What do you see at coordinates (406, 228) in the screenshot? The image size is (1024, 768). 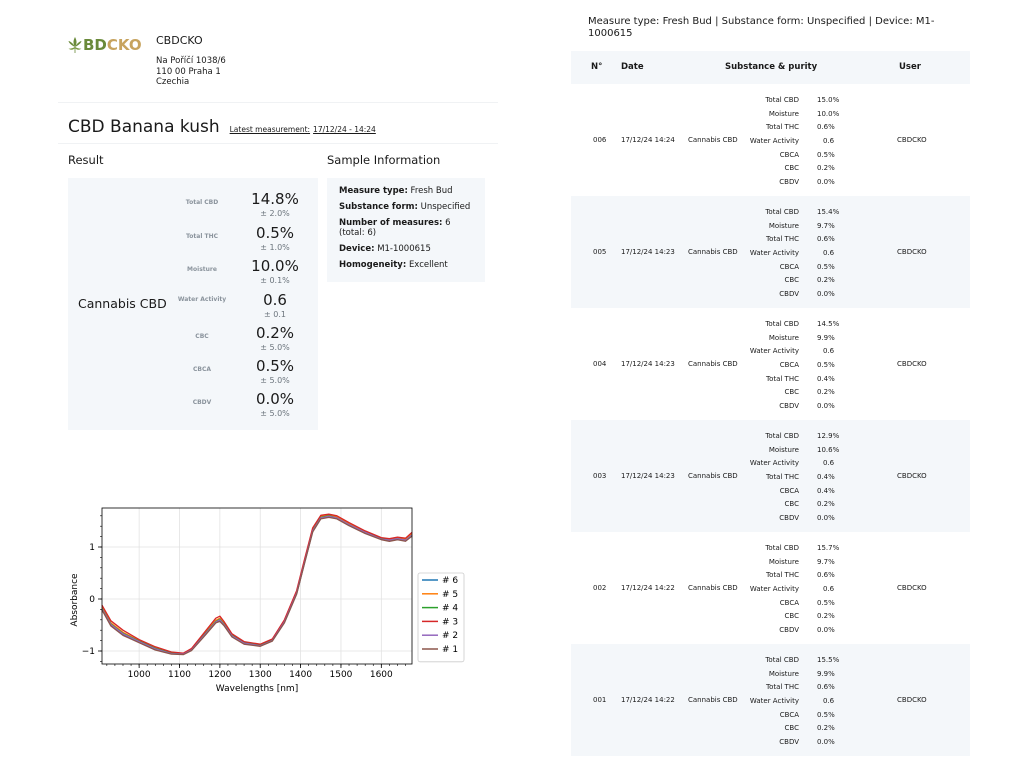 I see `info-number-of-measures: Number of measures: 6 (total: 6)` at bounding box center [406, 228].